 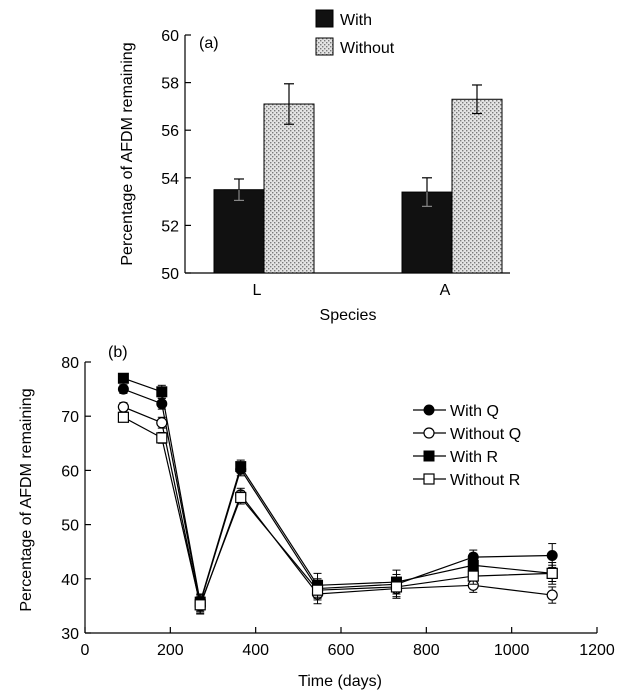 What do you see at coordinates (70, 471) in the screenshot?
I see `panel-b-y-tick-label: 60` at bounding box center [70, 471].